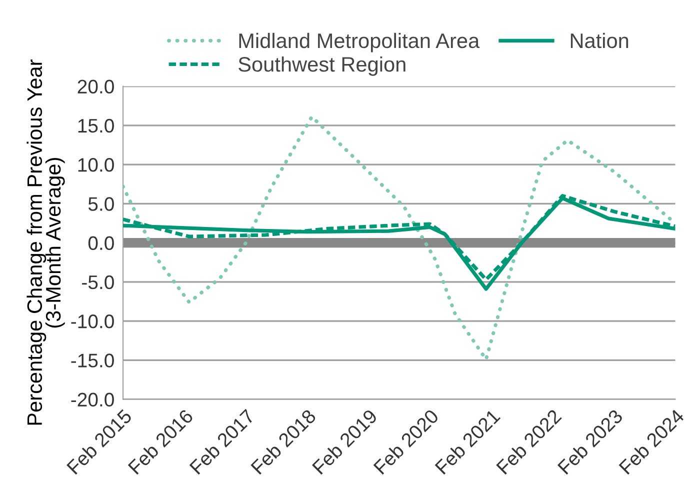 This screenshot has height=493, width=699. I want to click on y-tick-label: 0.0, so click(101, 243).